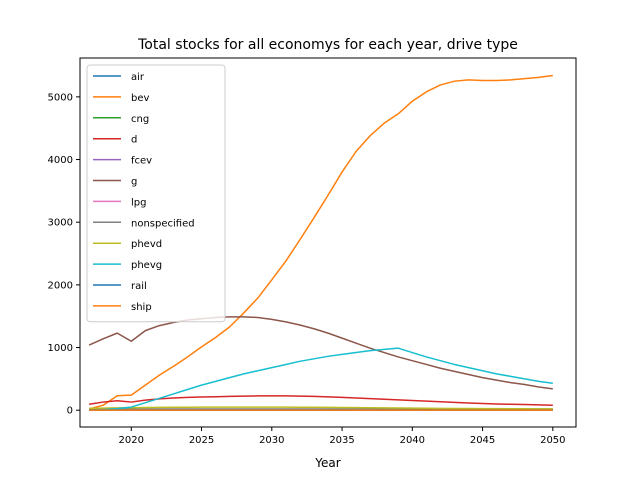 Image resolution: width=640 pixels, height=480 pixels. I want to click on legend-label-d: d, so click(134, 140).